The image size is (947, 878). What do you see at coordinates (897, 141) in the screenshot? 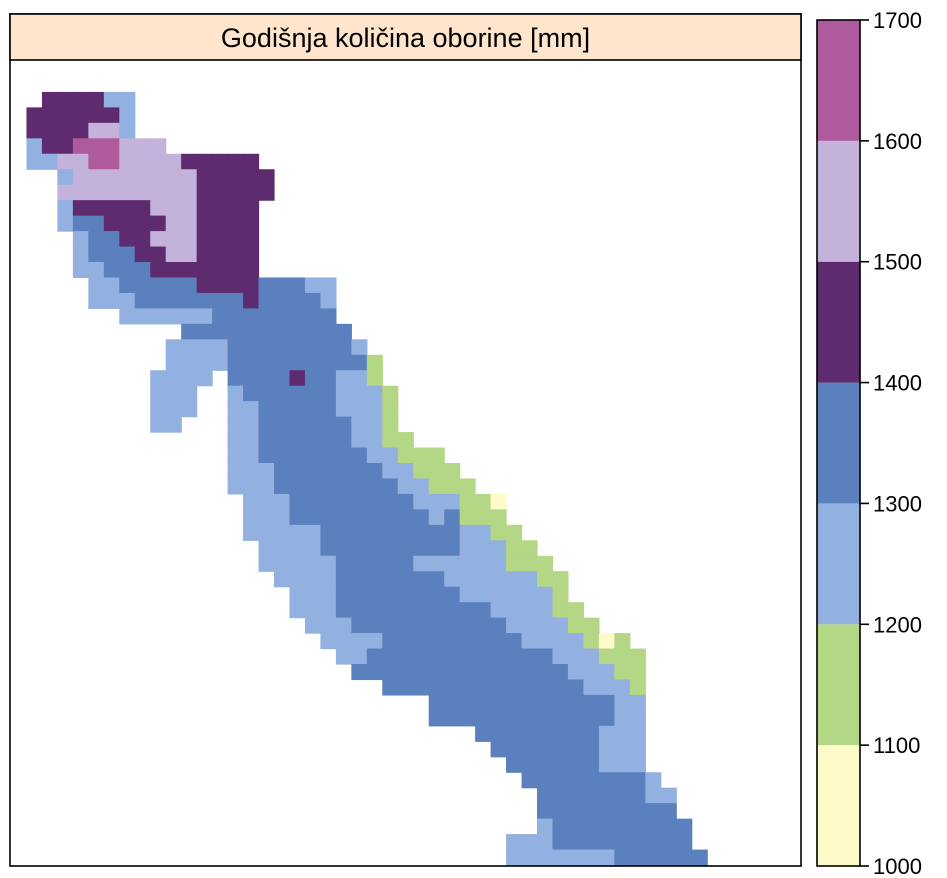
I see `colorbar-tick-label: 1600` at bounding box center [897, 141].